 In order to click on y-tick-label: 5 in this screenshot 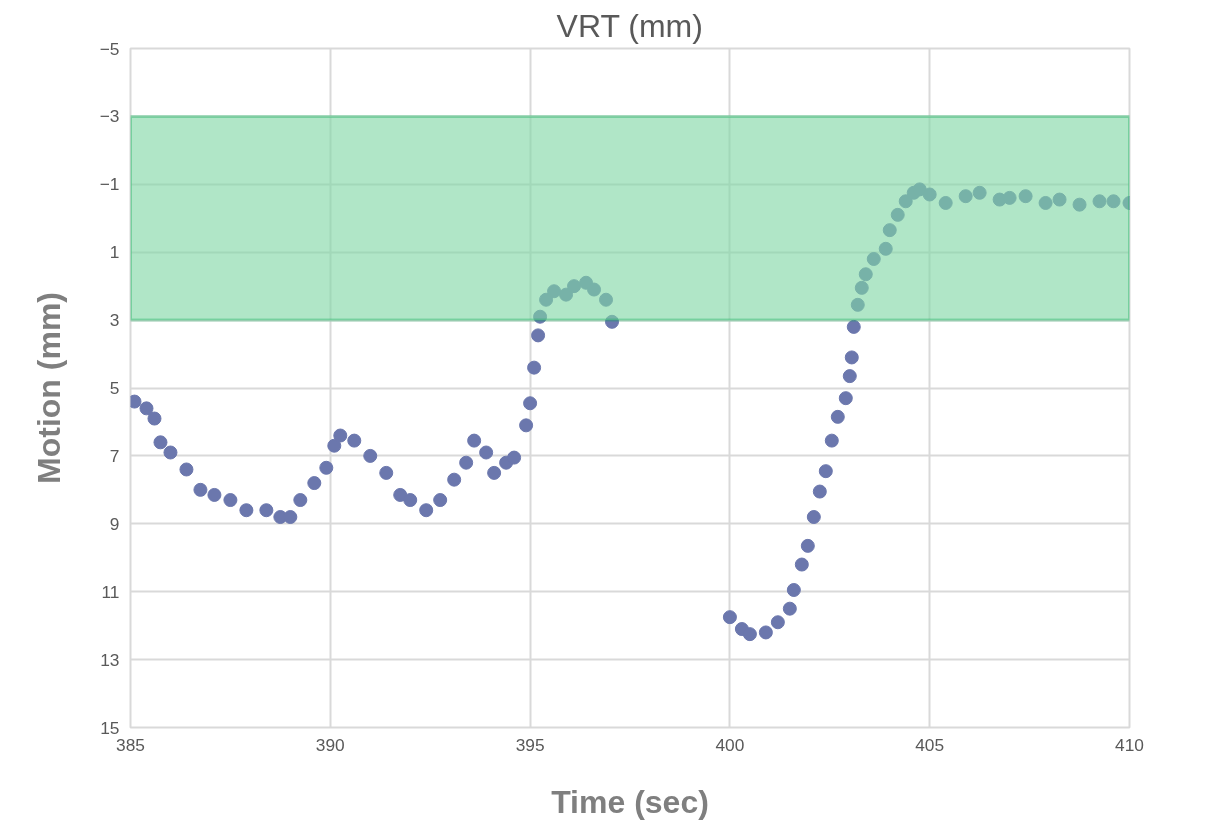, I will do `click(114, 388)`.